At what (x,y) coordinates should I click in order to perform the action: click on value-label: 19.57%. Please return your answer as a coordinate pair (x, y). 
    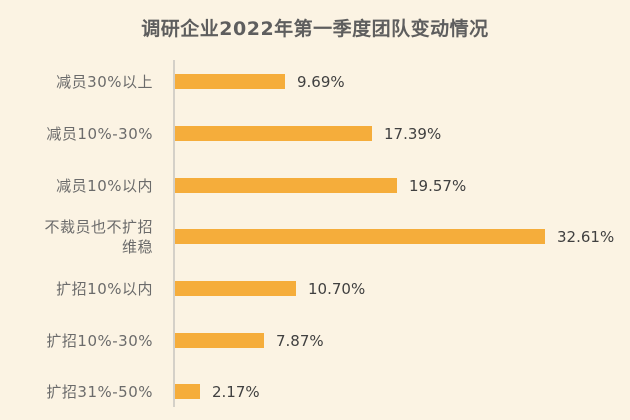
    Looking at the image, I should click on (438, 185).